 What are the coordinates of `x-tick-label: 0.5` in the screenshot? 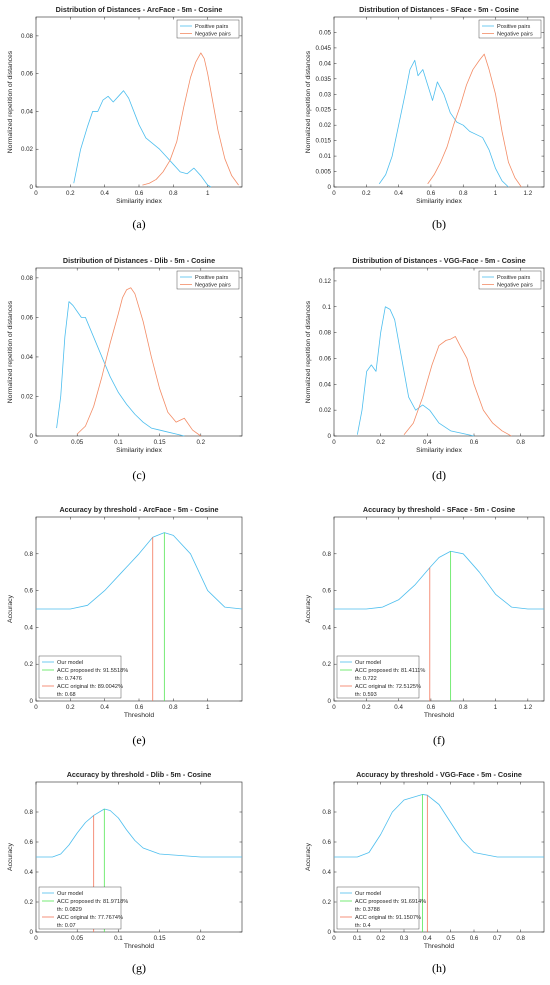 It's located at (450, 938).